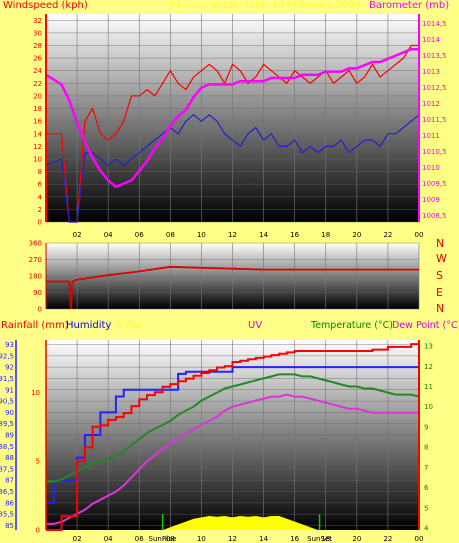 This screenshot has width=459, height=543. I want to click on barometer-tick-label: 1013, so click(431, 72).